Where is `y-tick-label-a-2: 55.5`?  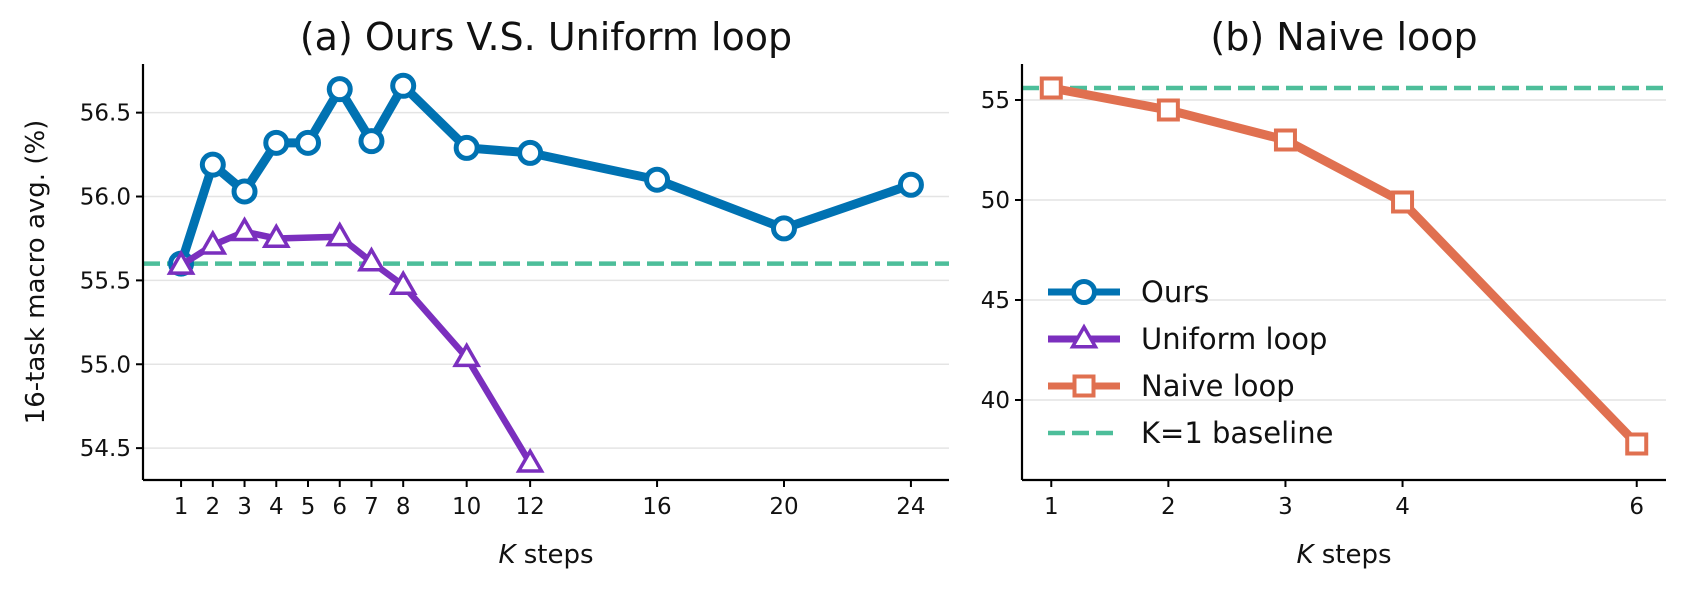 y-tick-label-a-2: 55.5 is located at coordinates (105, 281).